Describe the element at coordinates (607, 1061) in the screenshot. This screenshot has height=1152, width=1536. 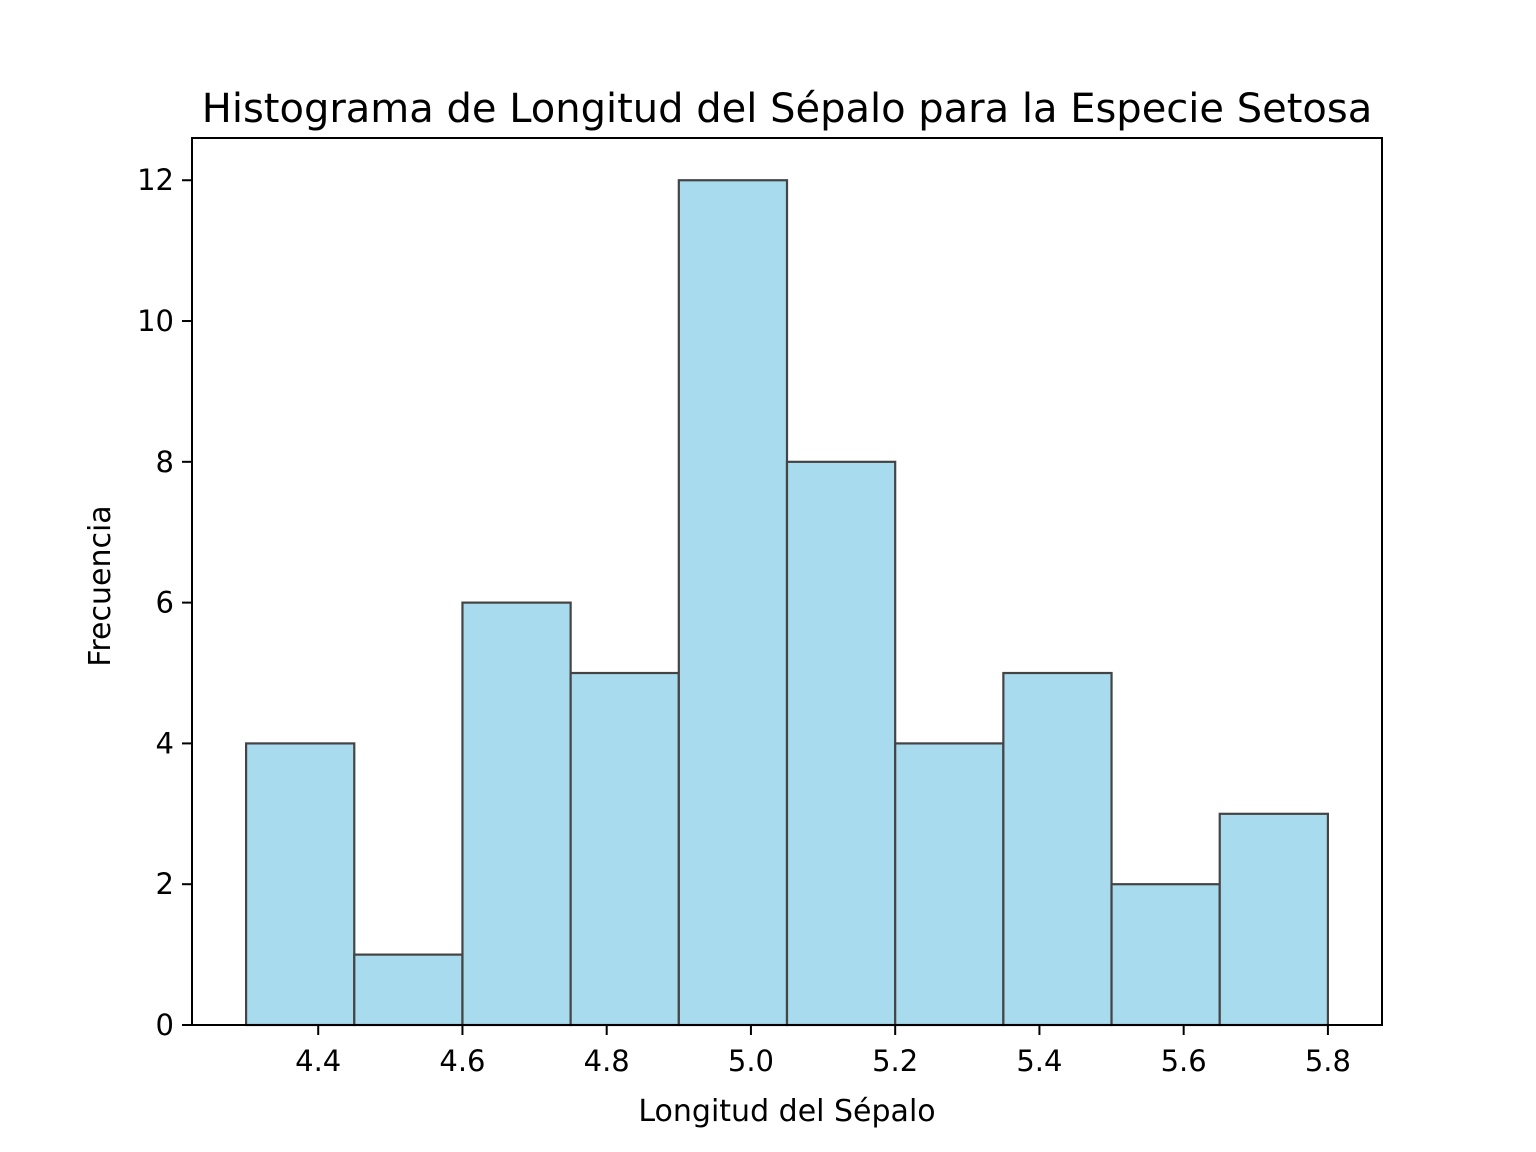
I see `x-tick-label: 4.8` at that location.